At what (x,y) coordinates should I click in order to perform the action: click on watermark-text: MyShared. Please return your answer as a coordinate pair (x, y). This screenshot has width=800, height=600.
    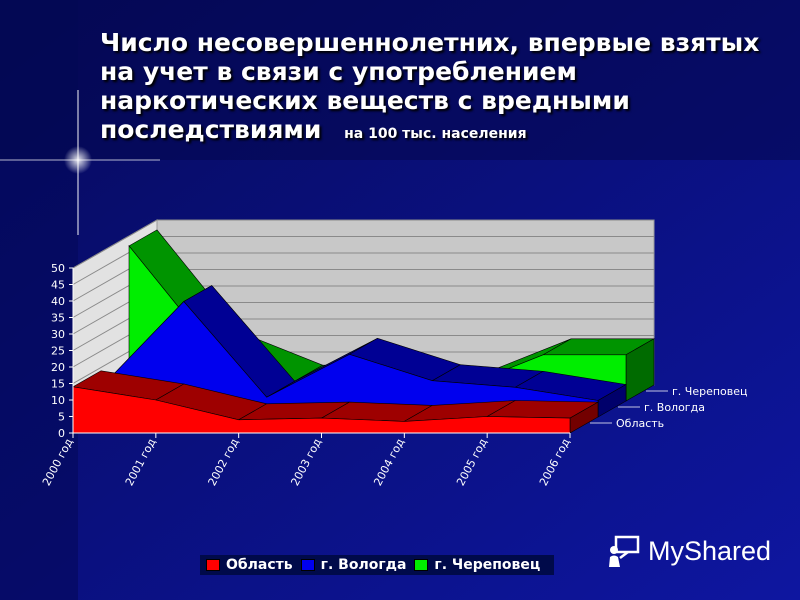
    Looking at the image, I should click on (710, 550).